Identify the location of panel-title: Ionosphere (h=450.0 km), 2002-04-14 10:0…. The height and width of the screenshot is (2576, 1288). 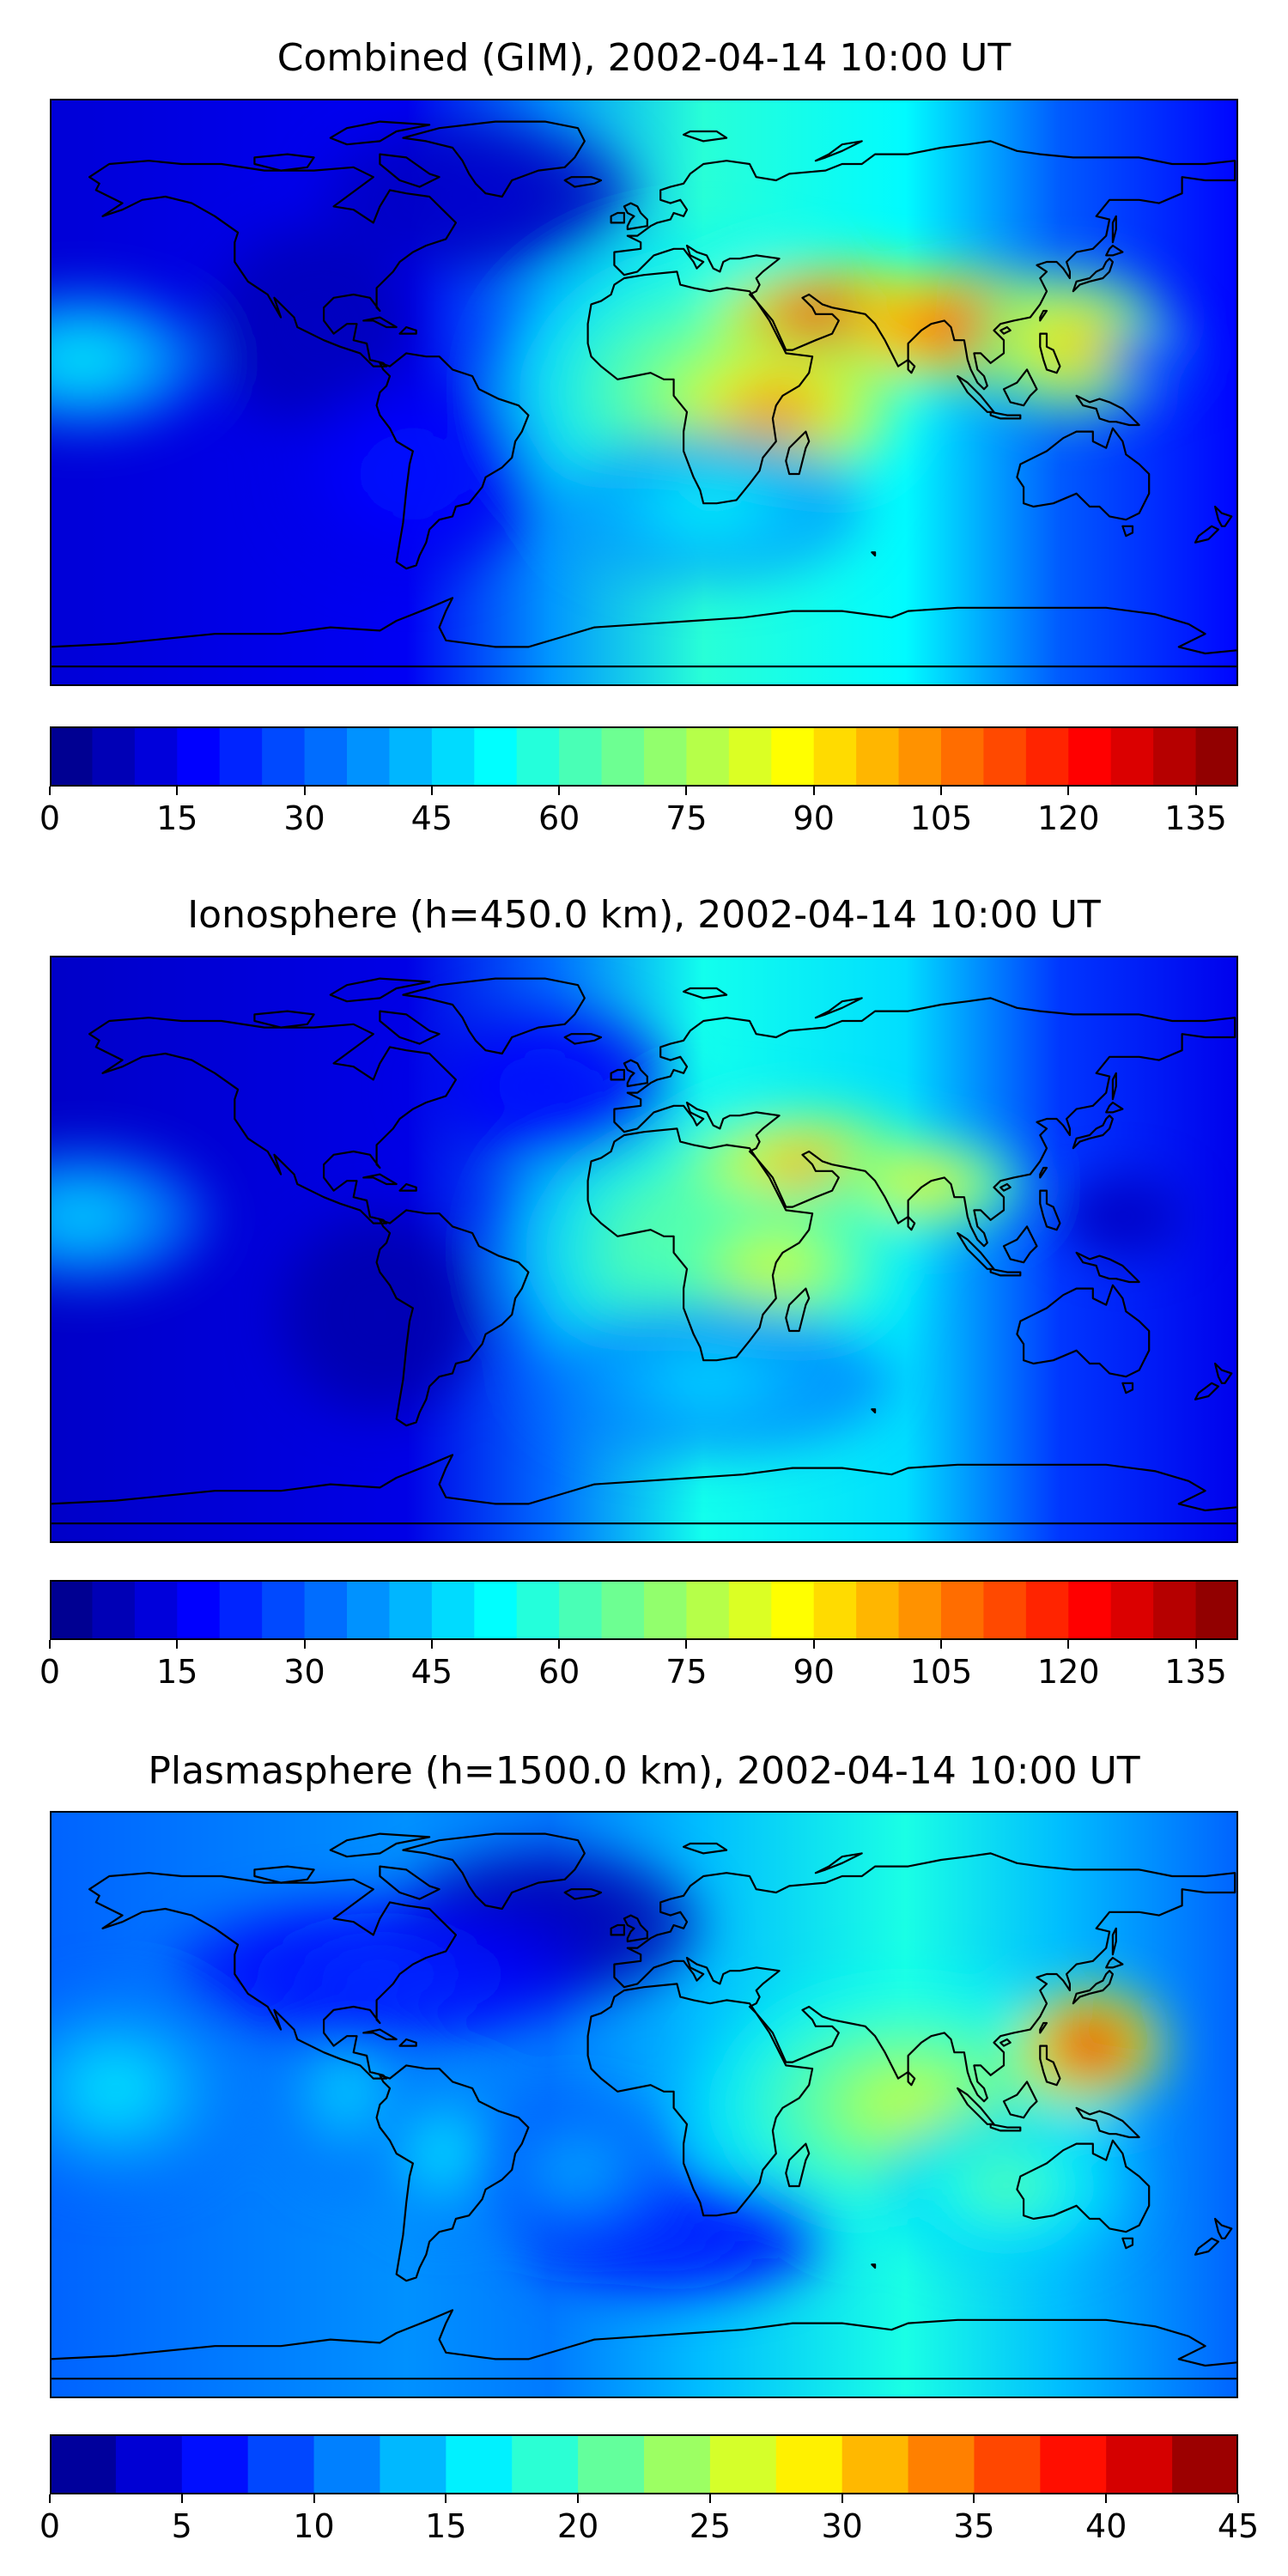
(644, 915).